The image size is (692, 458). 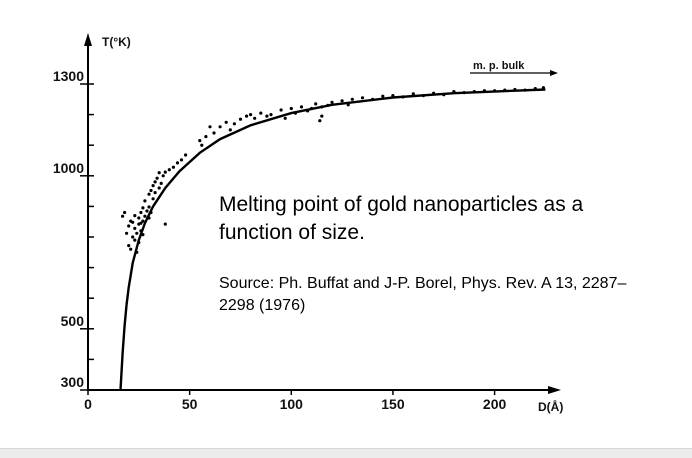 I want to click on y-axis-arrow, so click(x=88, y=39).